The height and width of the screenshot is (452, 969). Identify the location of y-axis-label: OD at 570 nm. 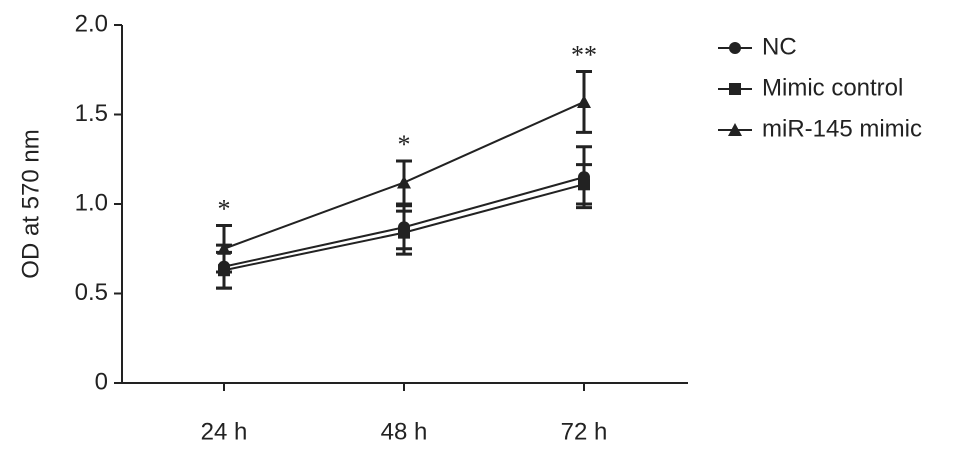
(30, 203).